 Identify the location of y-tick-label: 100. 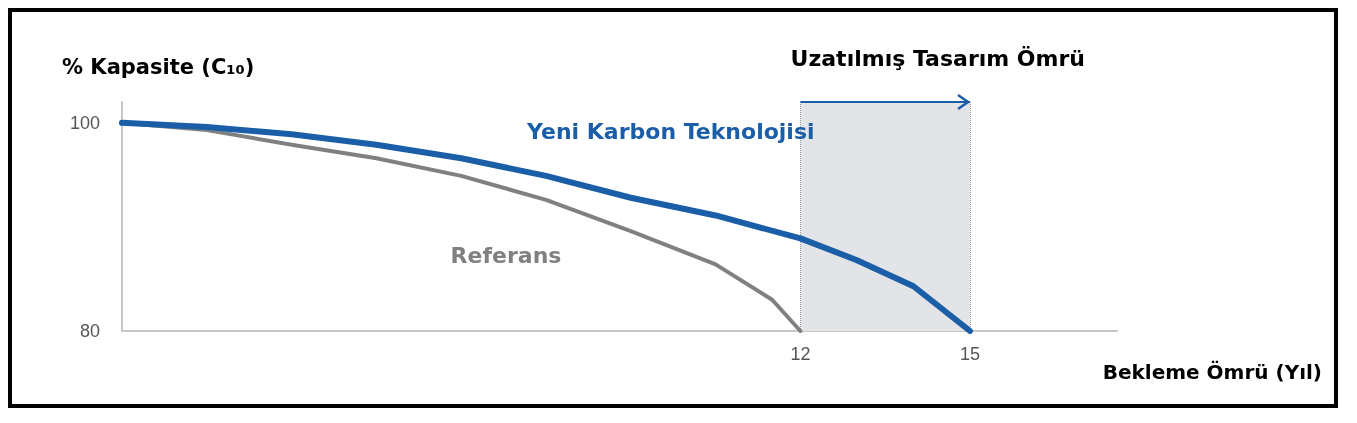
(84, 122).